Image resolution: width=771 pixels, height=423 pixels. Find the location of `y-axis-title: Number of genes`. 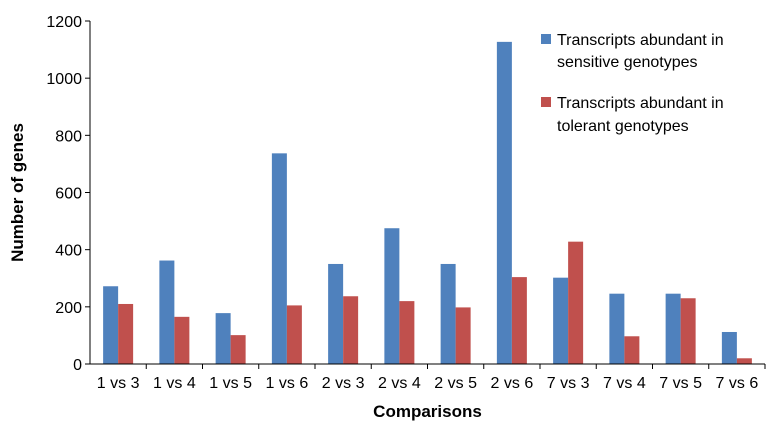

y-axis-title: Number of genes is located at coordinates (17, 192).